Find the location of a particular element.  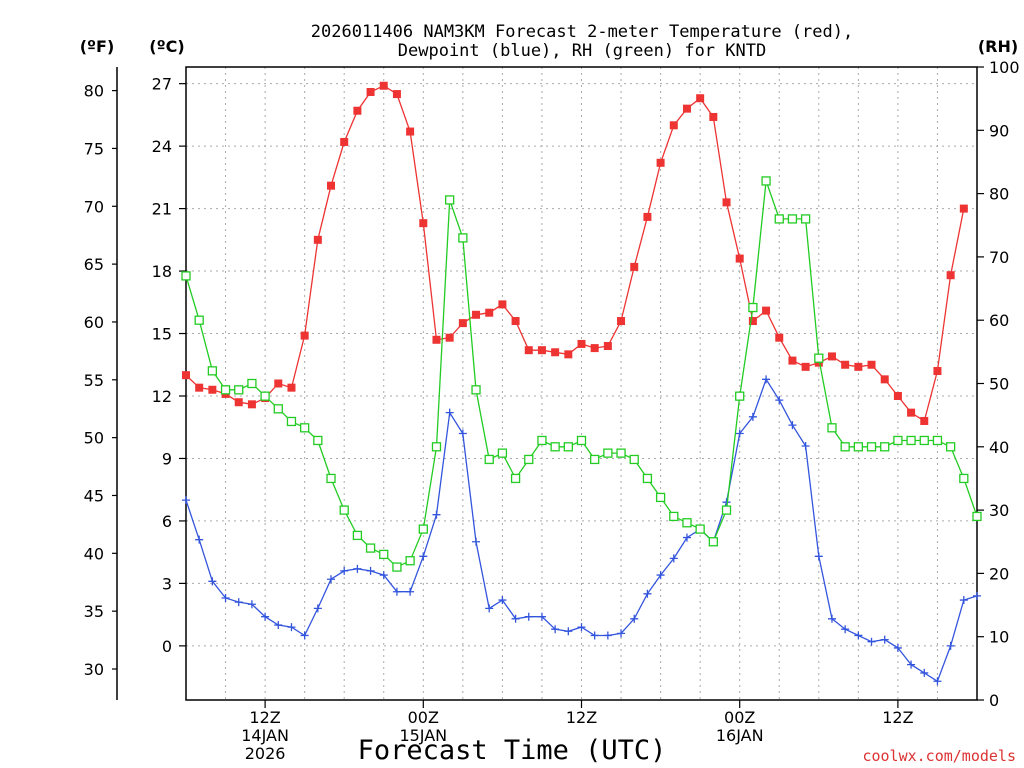

fahrenheit-unit-label: (ºF) is located at coordinates (97, 46).